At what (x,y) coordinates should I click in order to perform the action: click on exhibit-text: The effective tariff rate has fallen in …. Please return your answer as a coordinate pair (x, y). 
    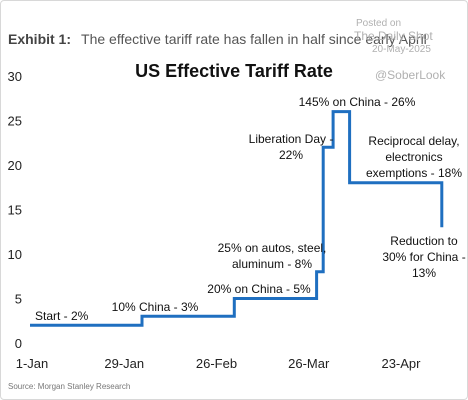
    Looking at the image, I should click on (254, 39).